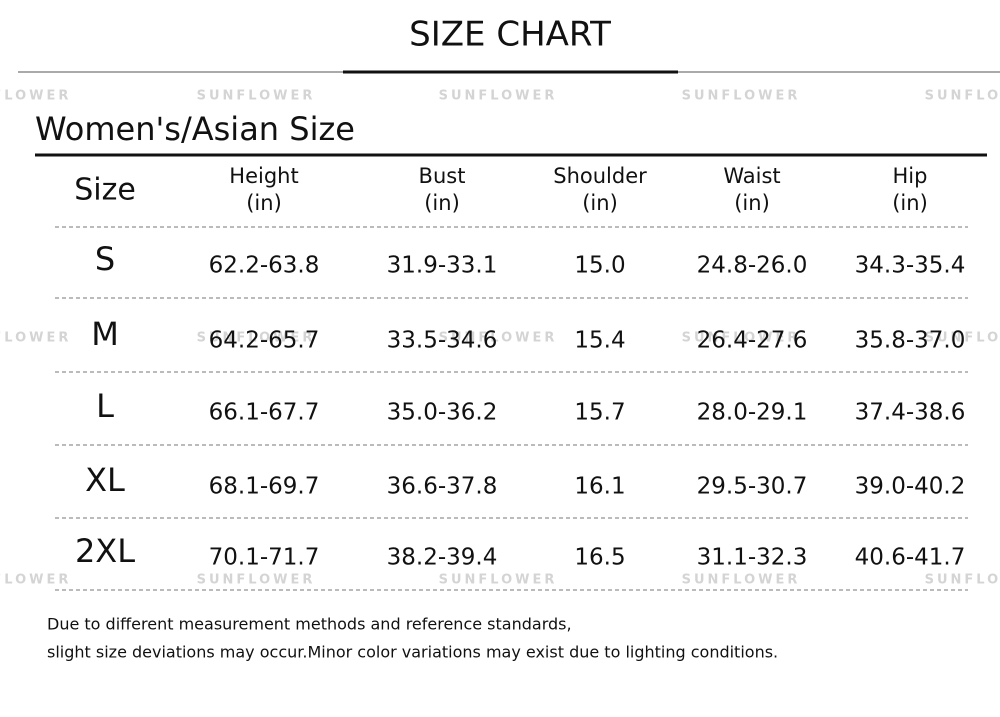  I want to click on measurement-cell: 64.2-65.7, so click(264, 341).